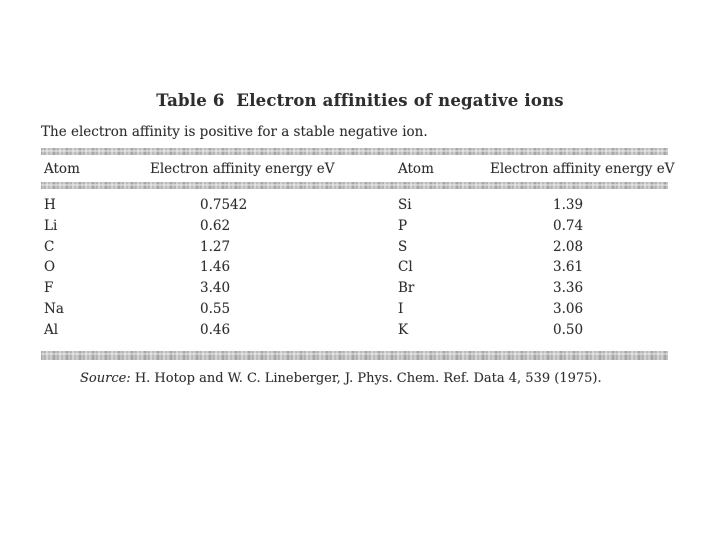  Describe the element at coordinates (62, 168) in the screenshot. I see `column-header-atom-left: Atom` at that location.